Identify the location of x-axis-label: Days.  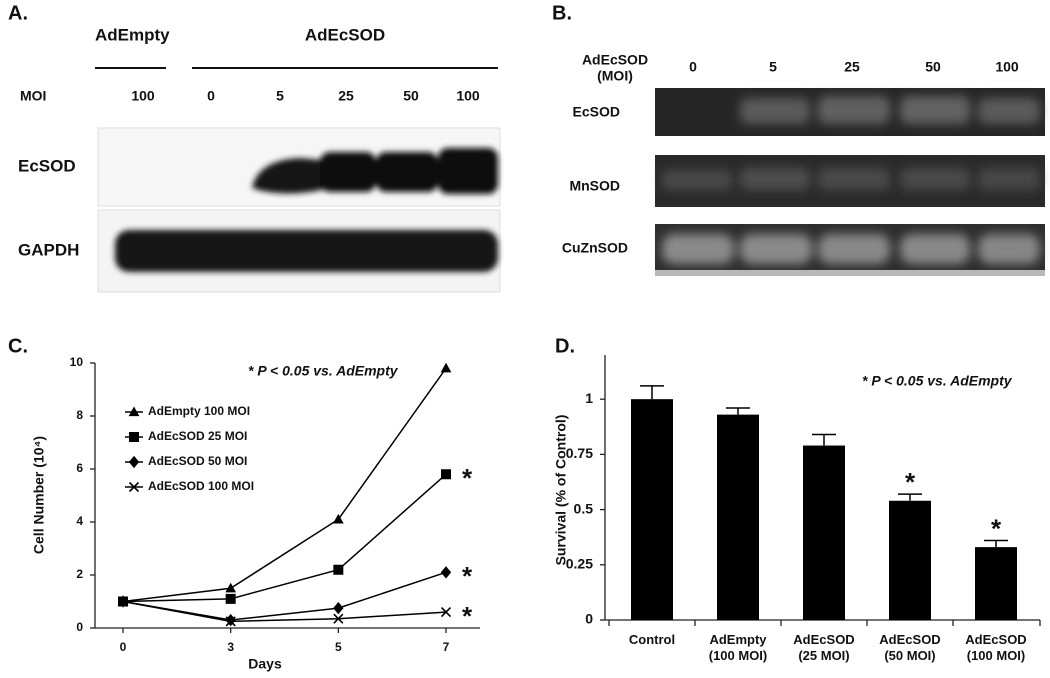
(265, 664).